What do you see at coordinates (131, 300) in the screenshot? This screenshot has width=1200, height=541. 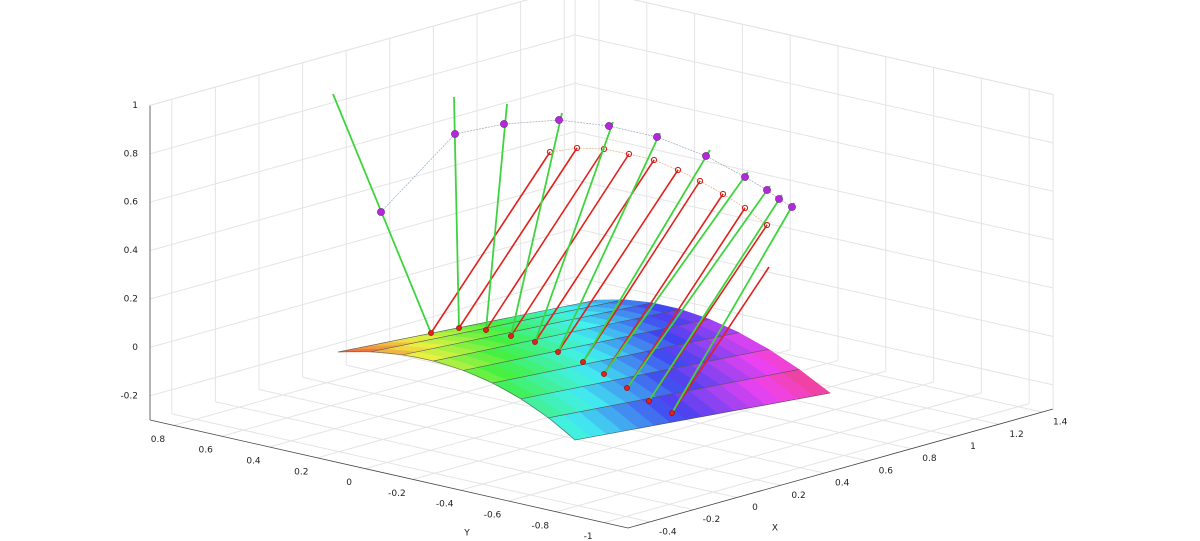 I see `z-tick-label: 0.2` at bounding box center [131, 300].